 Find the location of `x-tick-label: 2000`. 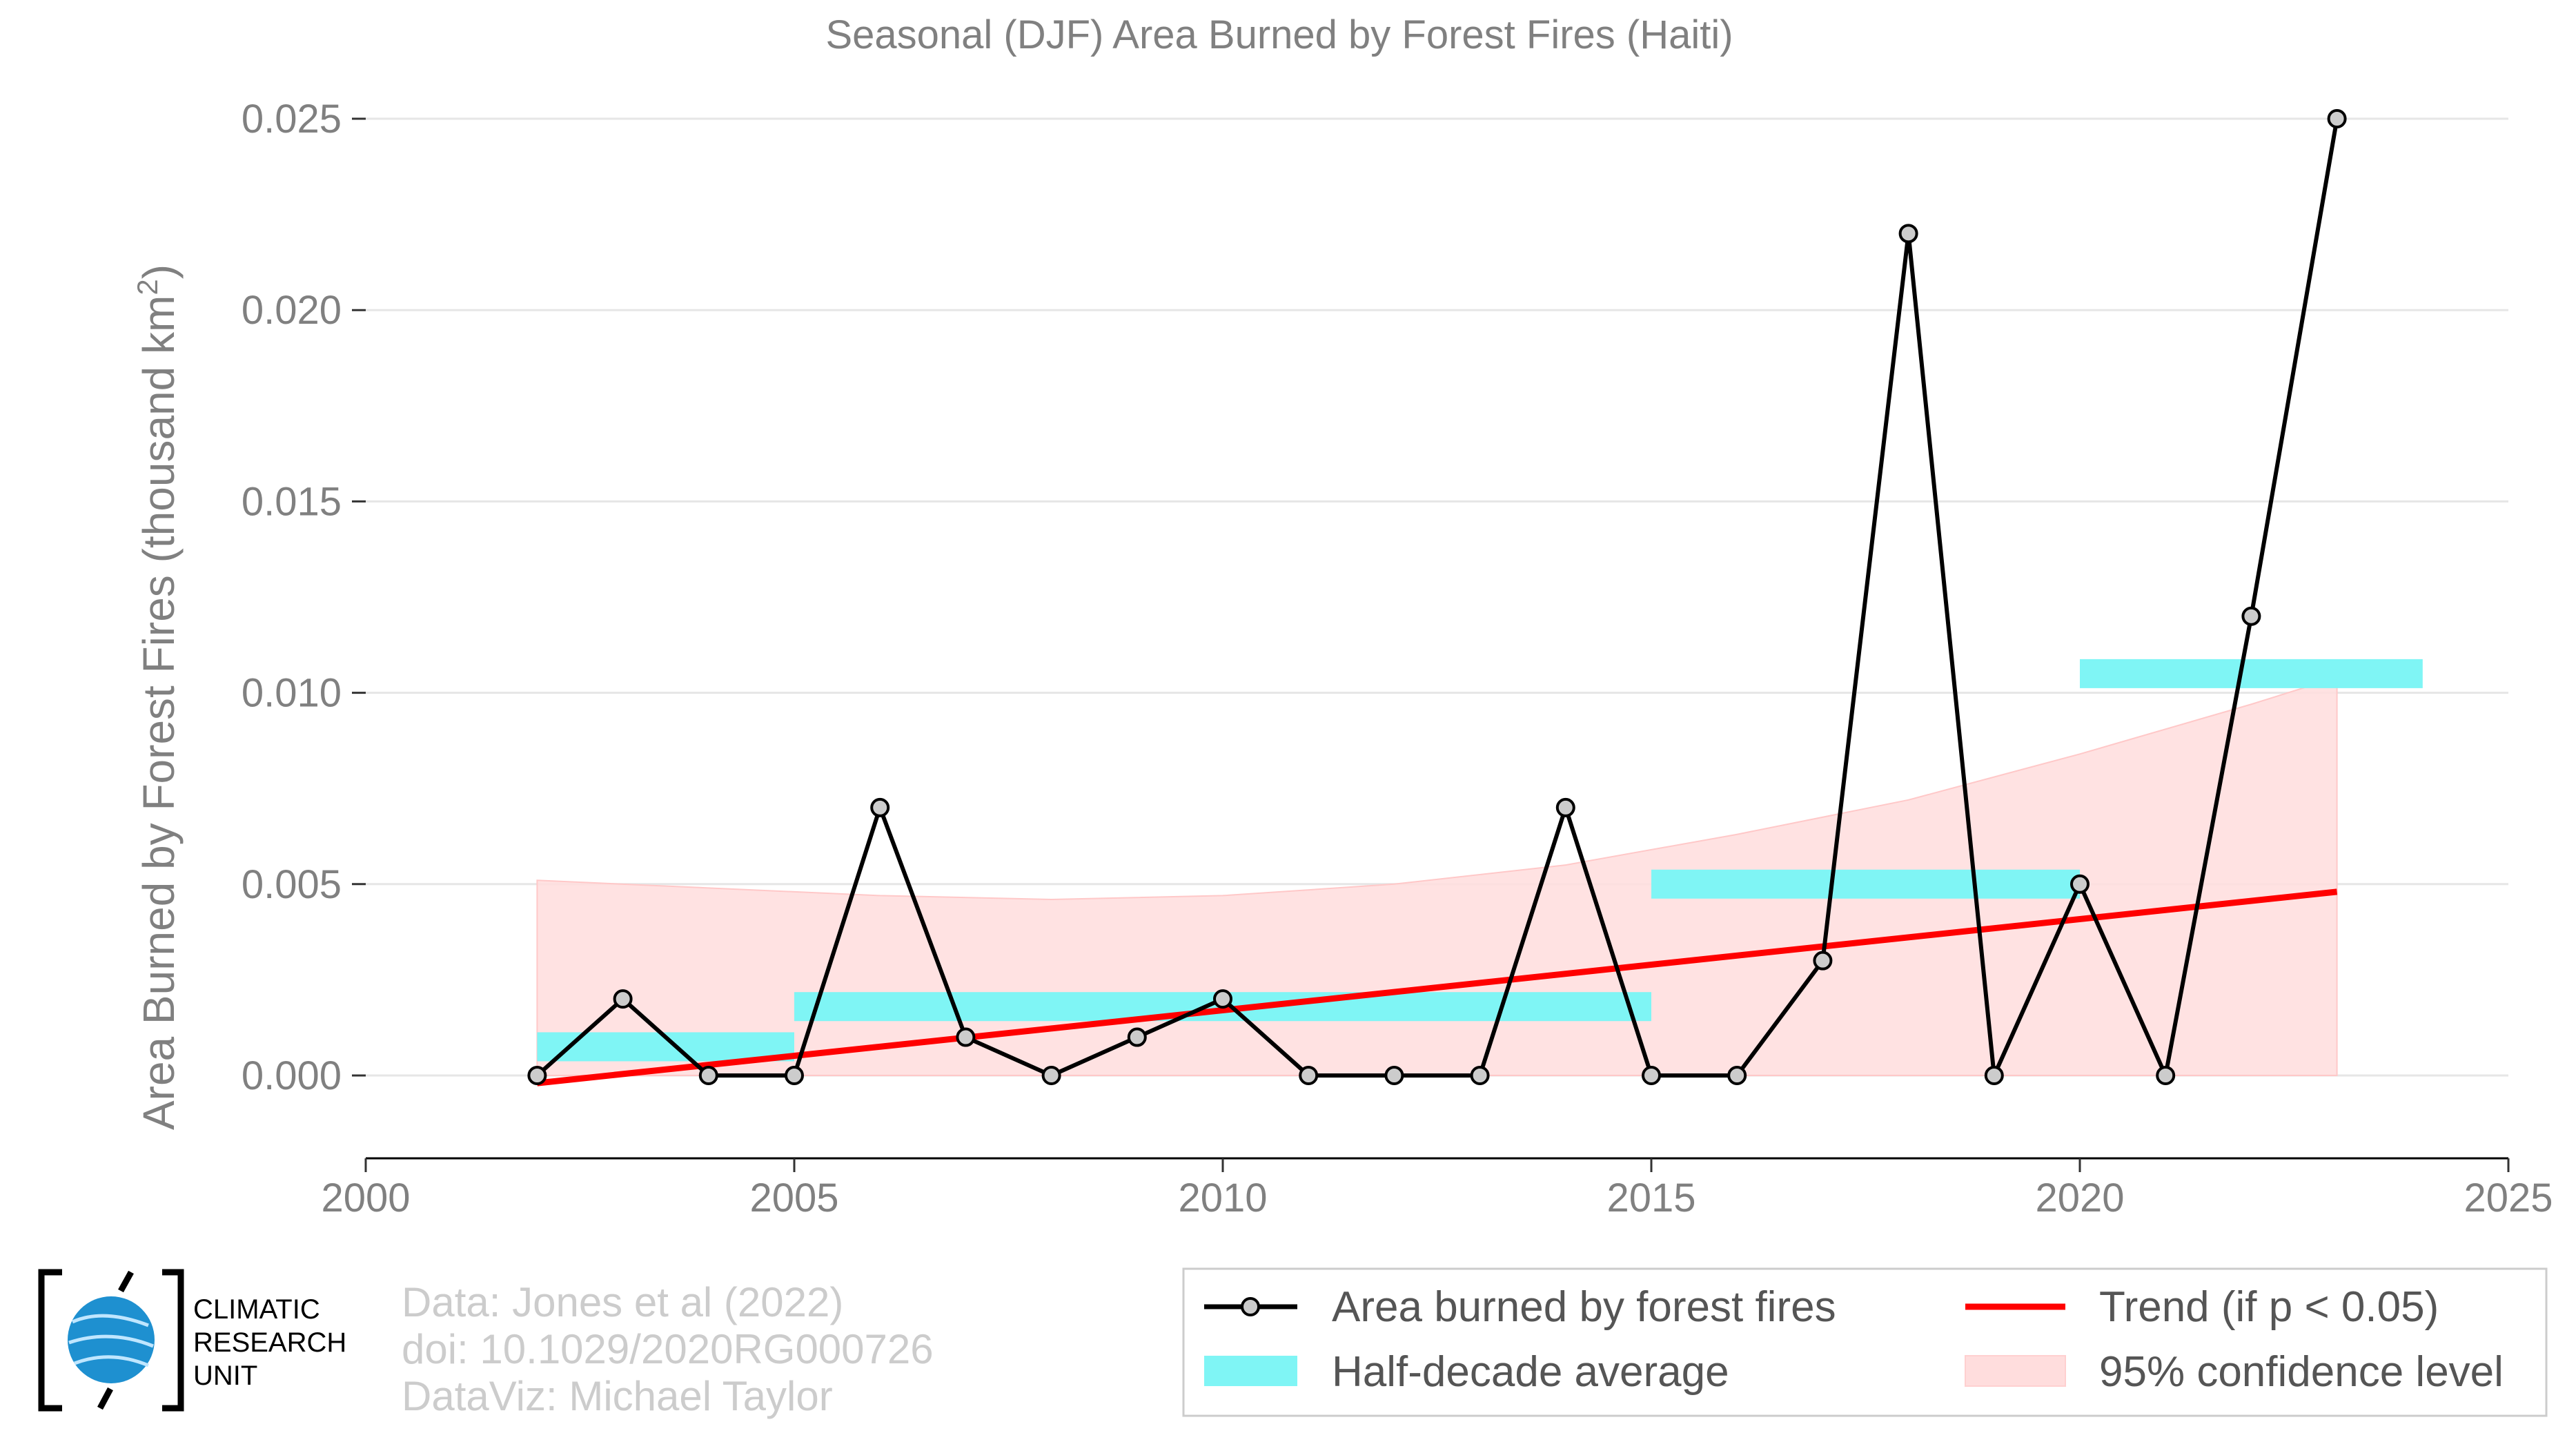

x-tick-label: 2000 is located at coordinates (365, 1198).